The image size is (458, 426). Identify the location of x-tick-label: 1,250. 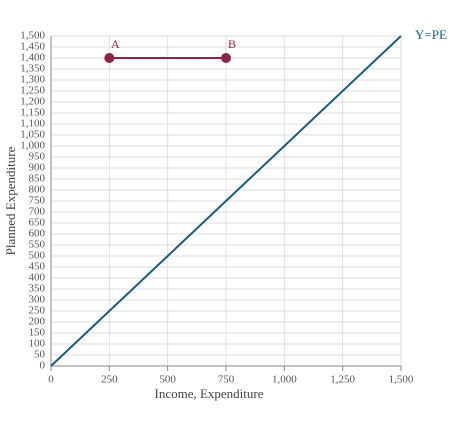
(342, 380).